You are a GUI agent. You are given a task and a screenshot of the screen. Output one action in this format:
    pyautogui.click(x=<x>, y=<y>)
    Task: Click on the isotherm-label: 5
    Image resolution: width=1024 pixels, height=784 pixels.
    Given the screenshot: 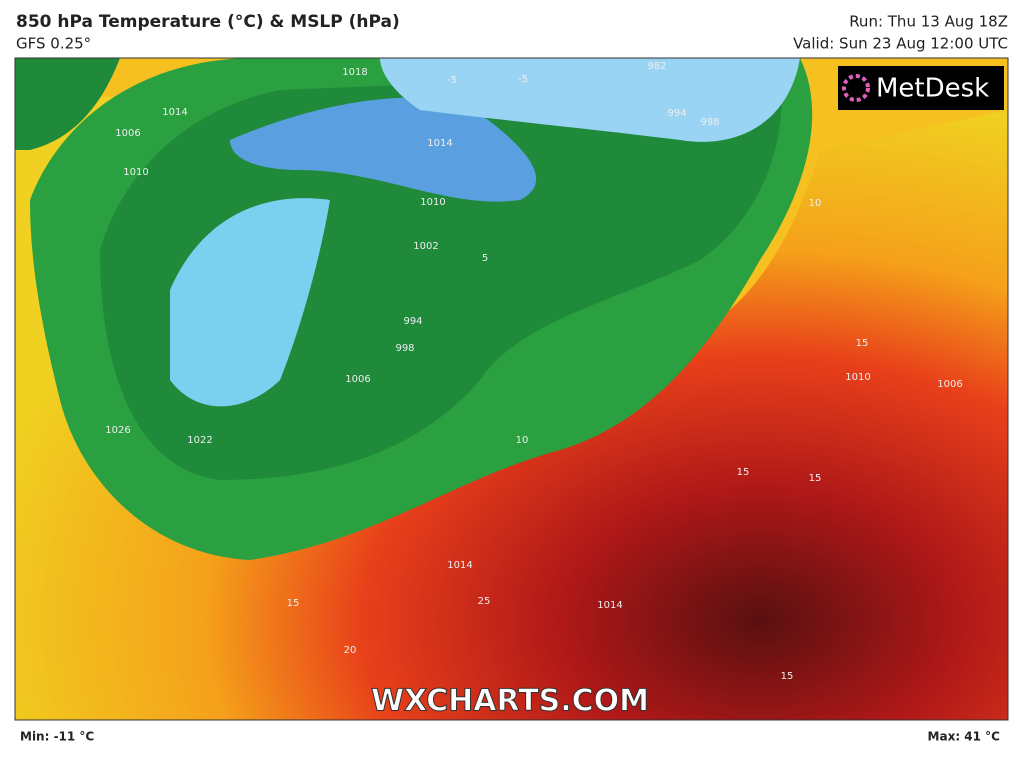 What is the action you would take?
    pyautogui.click(x=485, y=258)
    